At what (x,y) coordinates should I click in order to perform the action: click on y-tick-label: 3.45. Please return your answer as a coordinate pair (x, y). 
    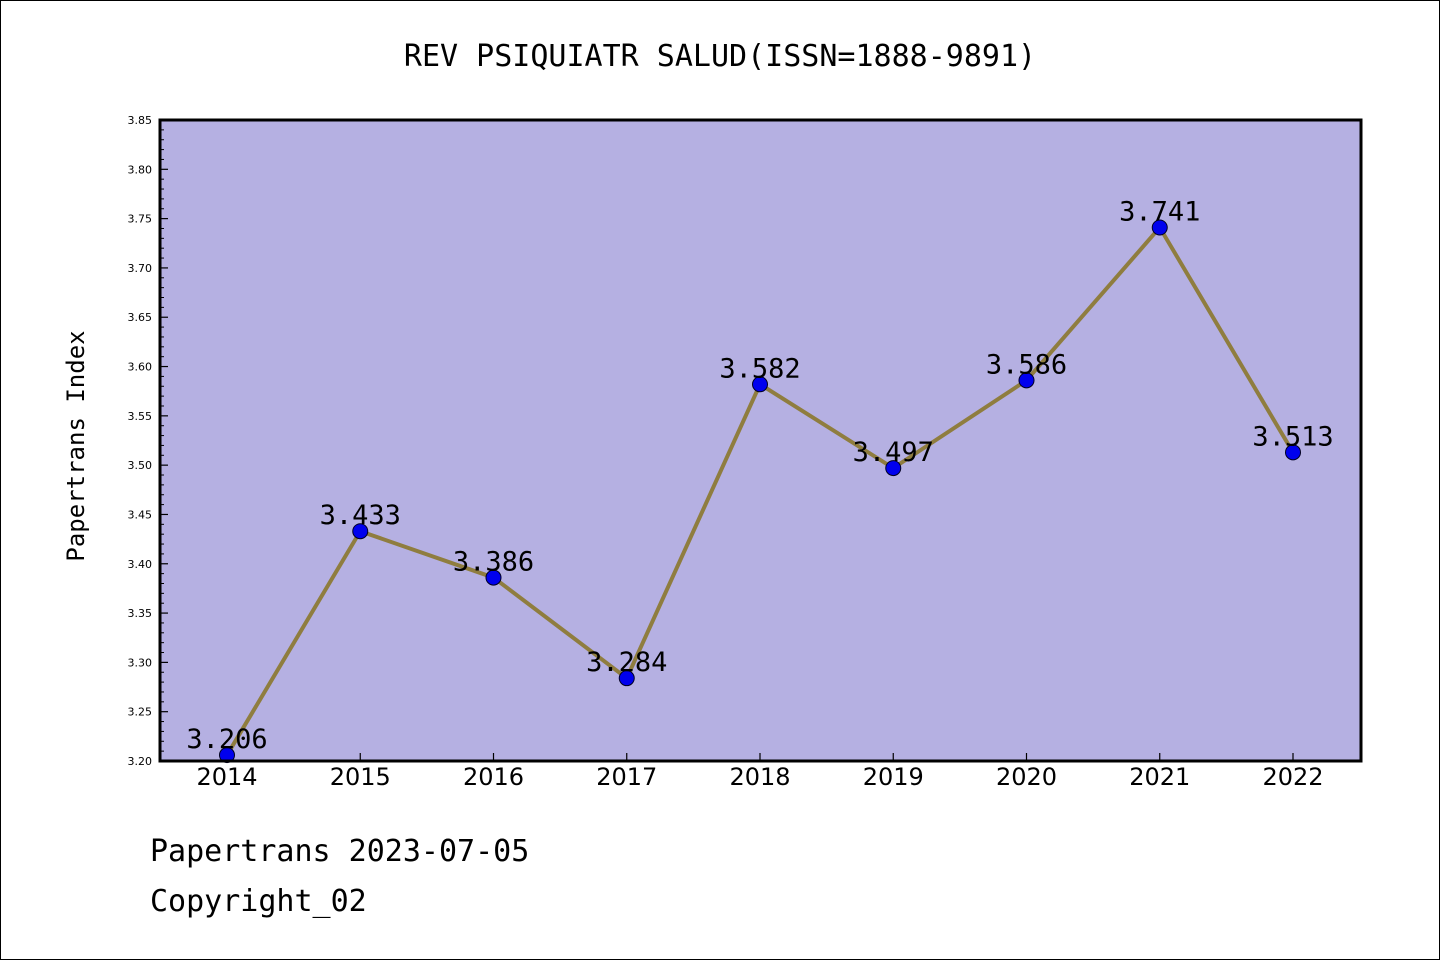
    Looking at the image, I should click on (140, 514).